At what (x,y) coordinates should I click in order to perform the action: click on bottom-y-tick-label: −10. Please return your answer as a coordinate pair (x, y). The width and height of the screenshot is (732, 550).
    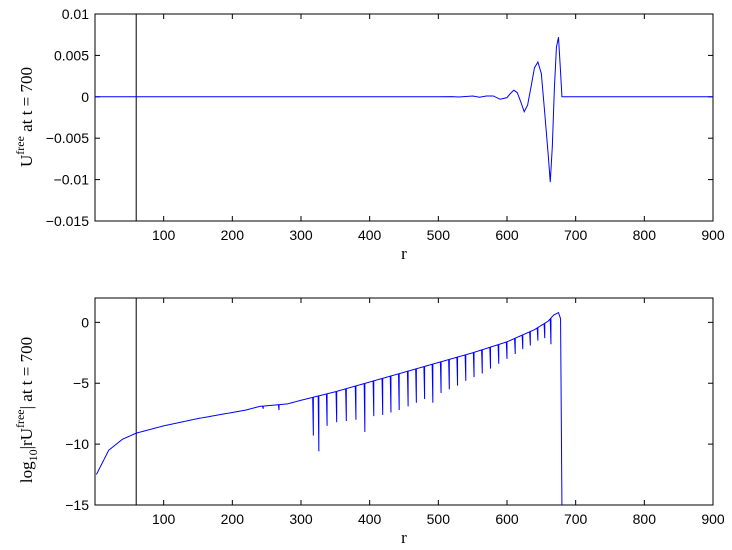
    Looking at the image, I should click on (77, 444).